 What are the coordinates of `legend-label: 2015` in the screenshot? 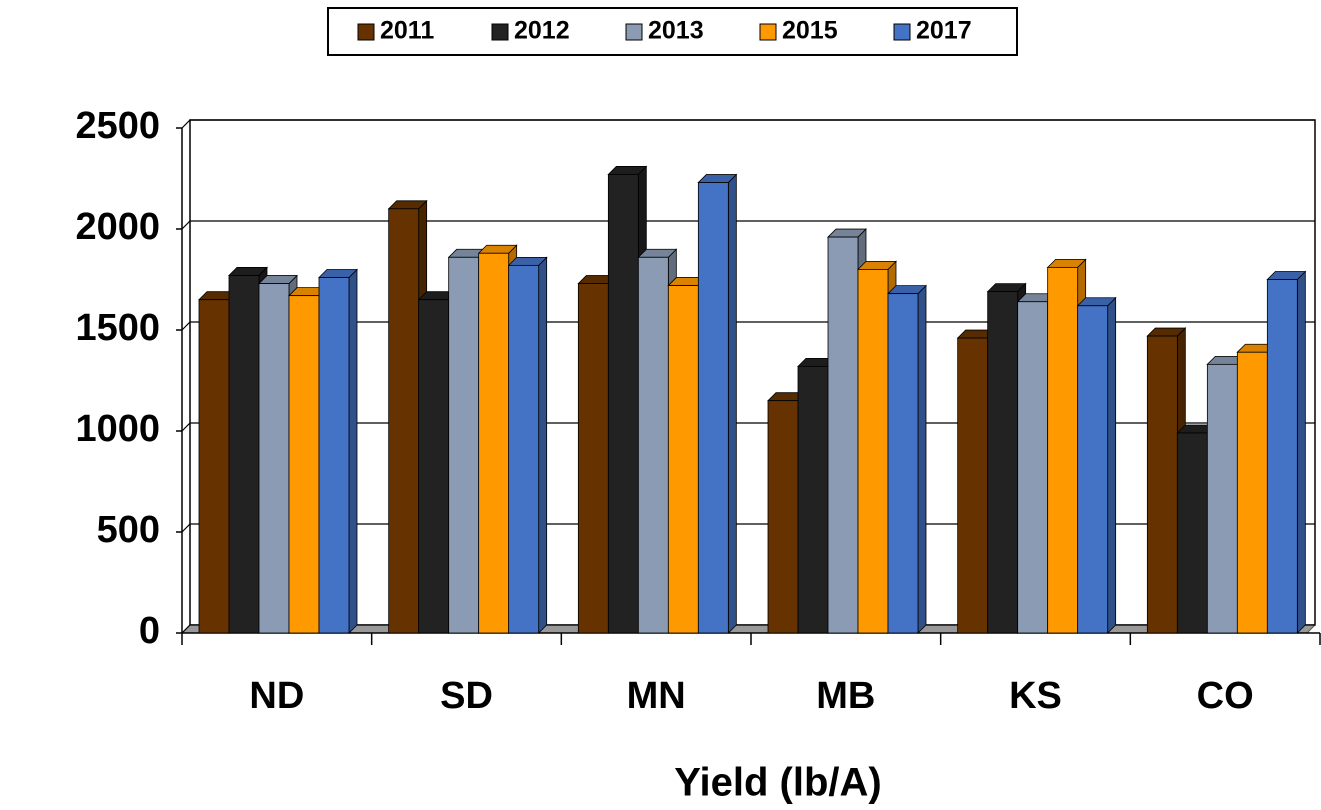 It's located at (810, 31).